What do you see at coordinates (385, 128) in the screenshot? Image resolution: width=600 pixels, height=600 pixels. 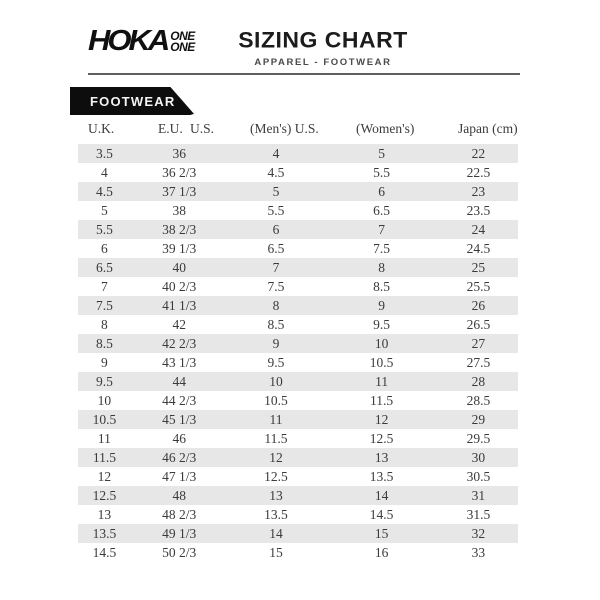 I see `column-header-womens: (Women's)` at bounding box center [385, 128].